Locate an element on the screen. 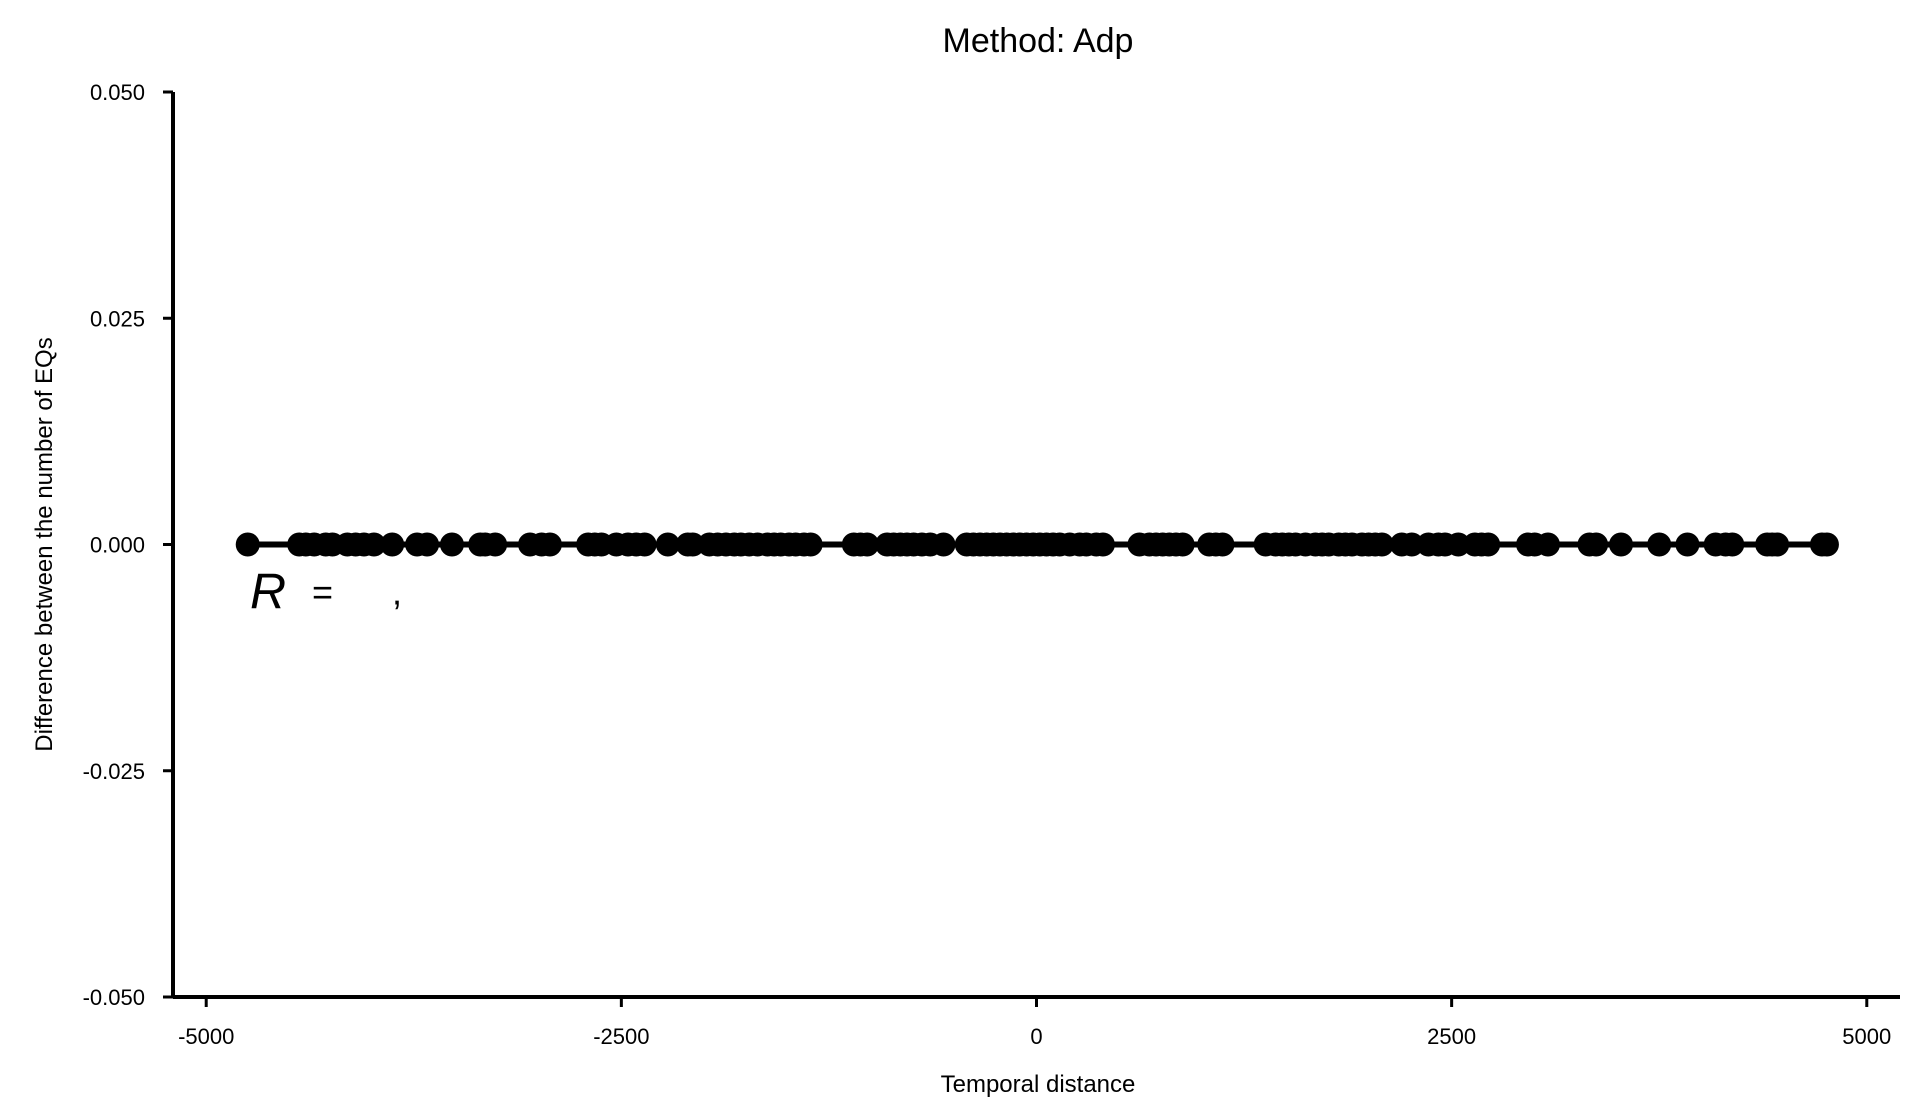 Image resolution: width=1920 pixels, height=1120 pixels. x-axis: -5000 -2500 0 2500 5000 is located at coordinates (1036, 1022).